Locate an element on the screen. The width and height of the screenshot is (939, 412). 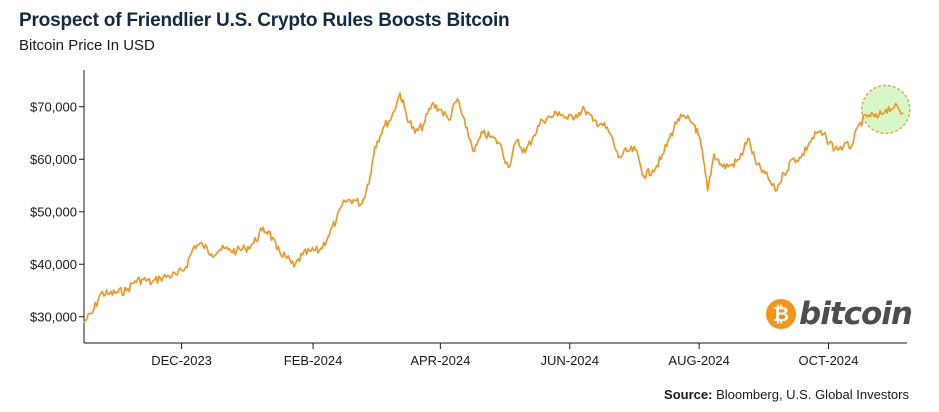
chart-subtitle: Bitcoin Price In USD is located at coordinates (87, 45).